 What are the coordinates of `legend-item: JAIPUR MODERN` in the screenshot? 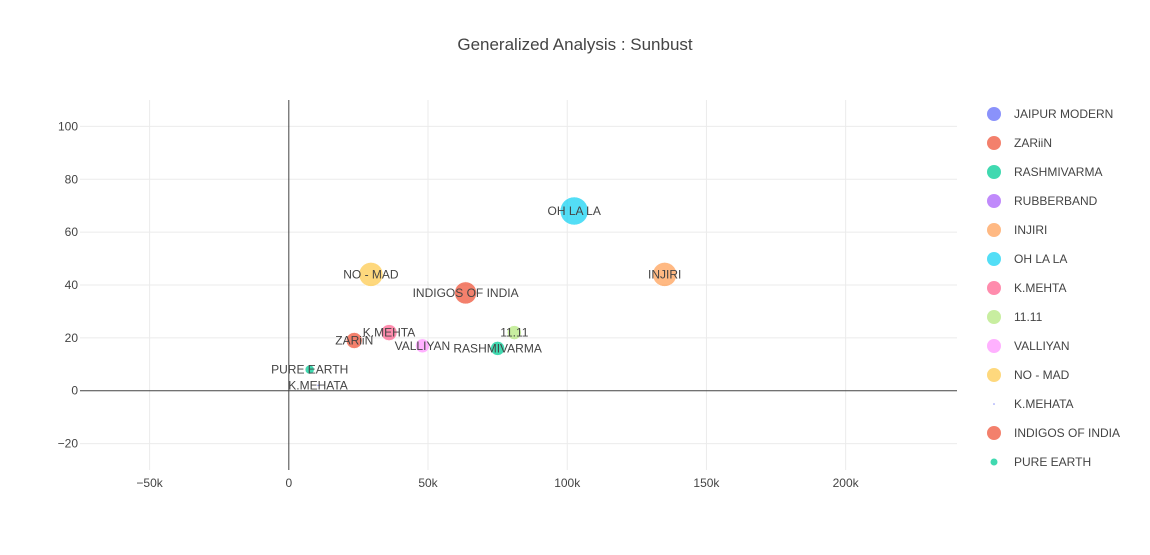 It's located at (1050, 114).